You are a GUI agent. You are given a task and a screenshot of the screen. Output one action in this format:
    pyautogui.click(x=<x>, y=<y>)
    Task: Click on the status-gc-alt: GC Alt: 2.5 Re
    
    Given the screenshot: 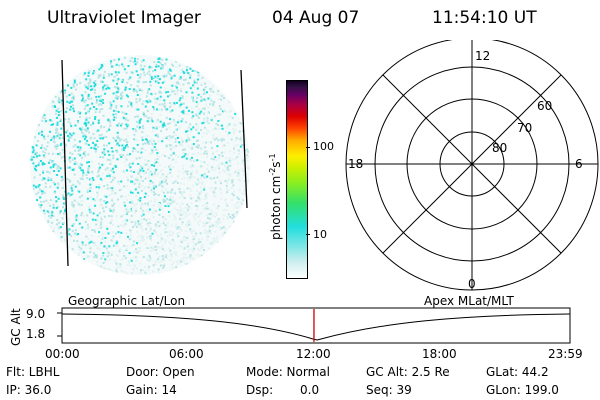 What is the action you would take?
    pyautogui.click(x=408, y=372)
    